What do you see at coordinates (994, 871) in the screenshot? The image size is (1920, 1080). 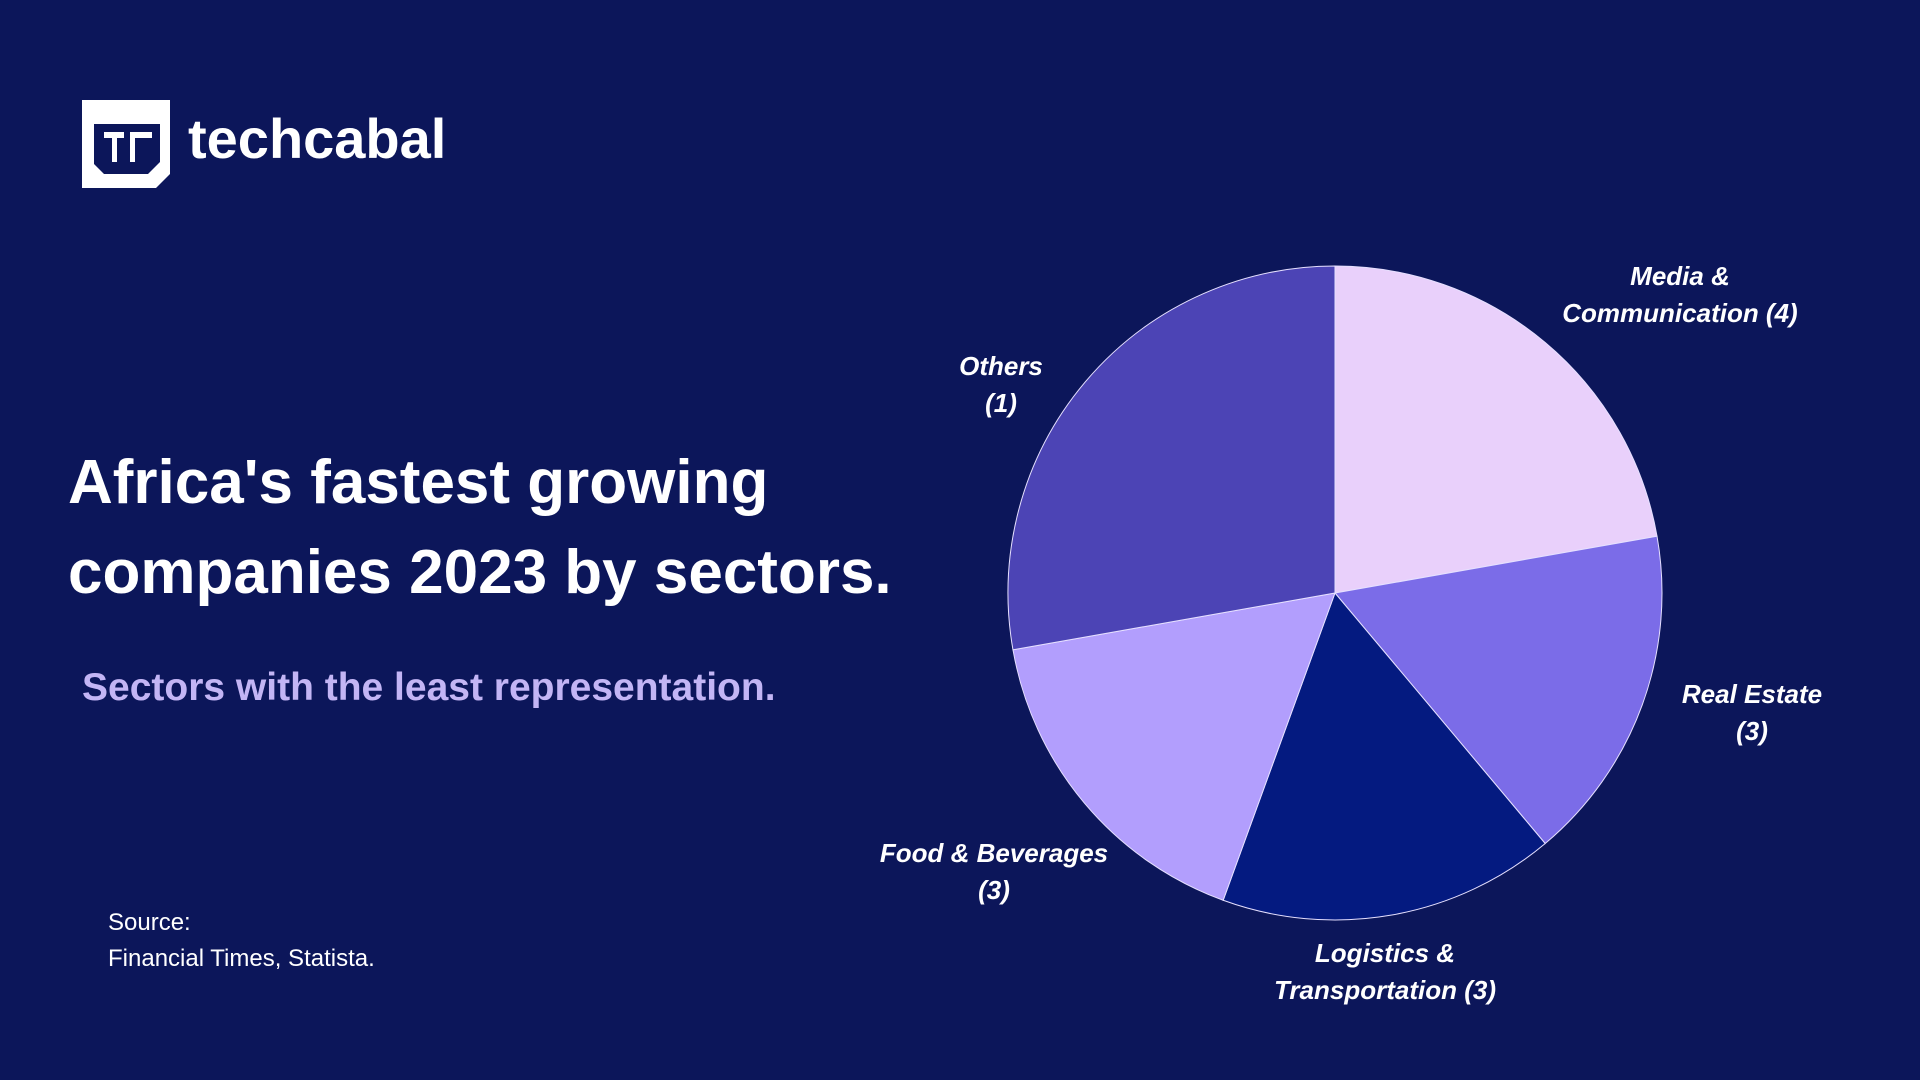 I see `label-food-beverages: Food & Beverages (3)` at bounding box center [994, 871].